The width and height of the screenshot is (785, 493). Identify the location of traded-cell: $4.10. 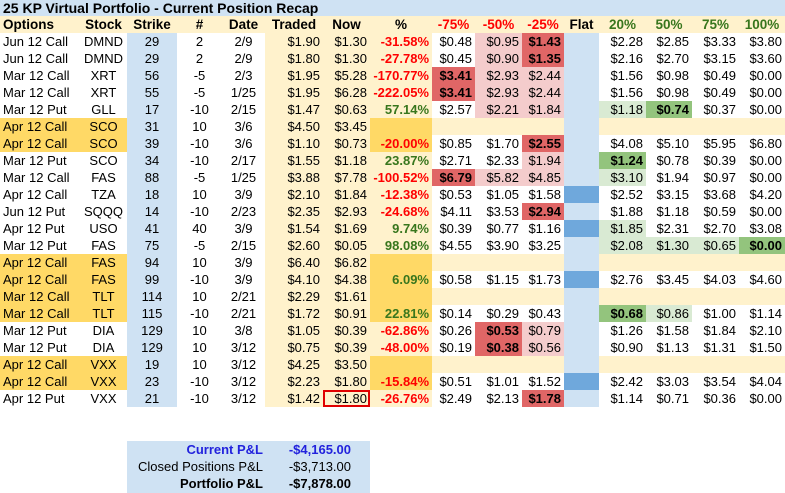
(294, 279).